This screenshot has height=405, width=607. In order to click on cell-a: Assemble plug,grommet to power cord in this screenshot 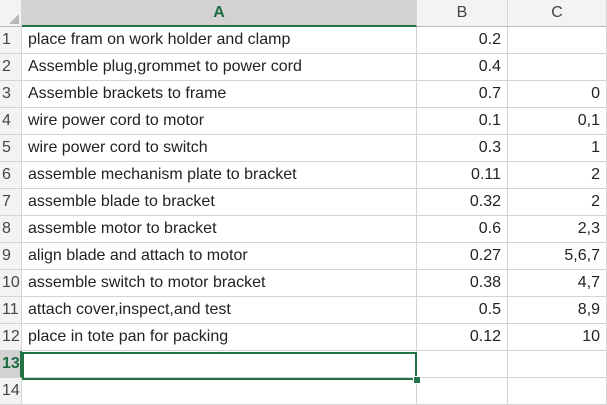, I will do `click(219, 67)`.